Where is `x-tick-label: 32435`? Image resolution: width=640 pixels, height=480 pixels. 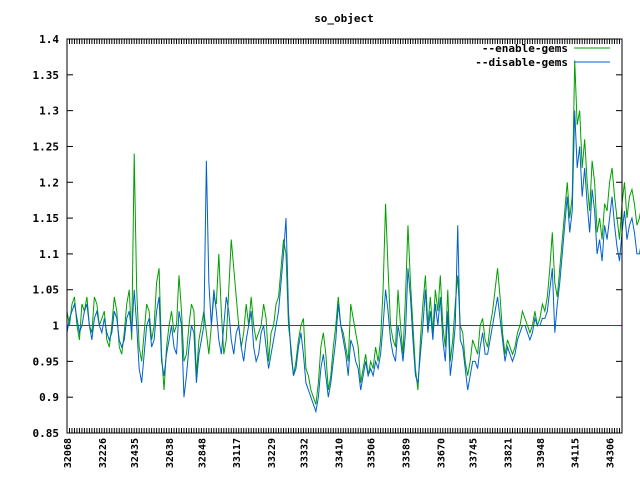
x-tick-label: 32435 is located at coordinates (135, 453).